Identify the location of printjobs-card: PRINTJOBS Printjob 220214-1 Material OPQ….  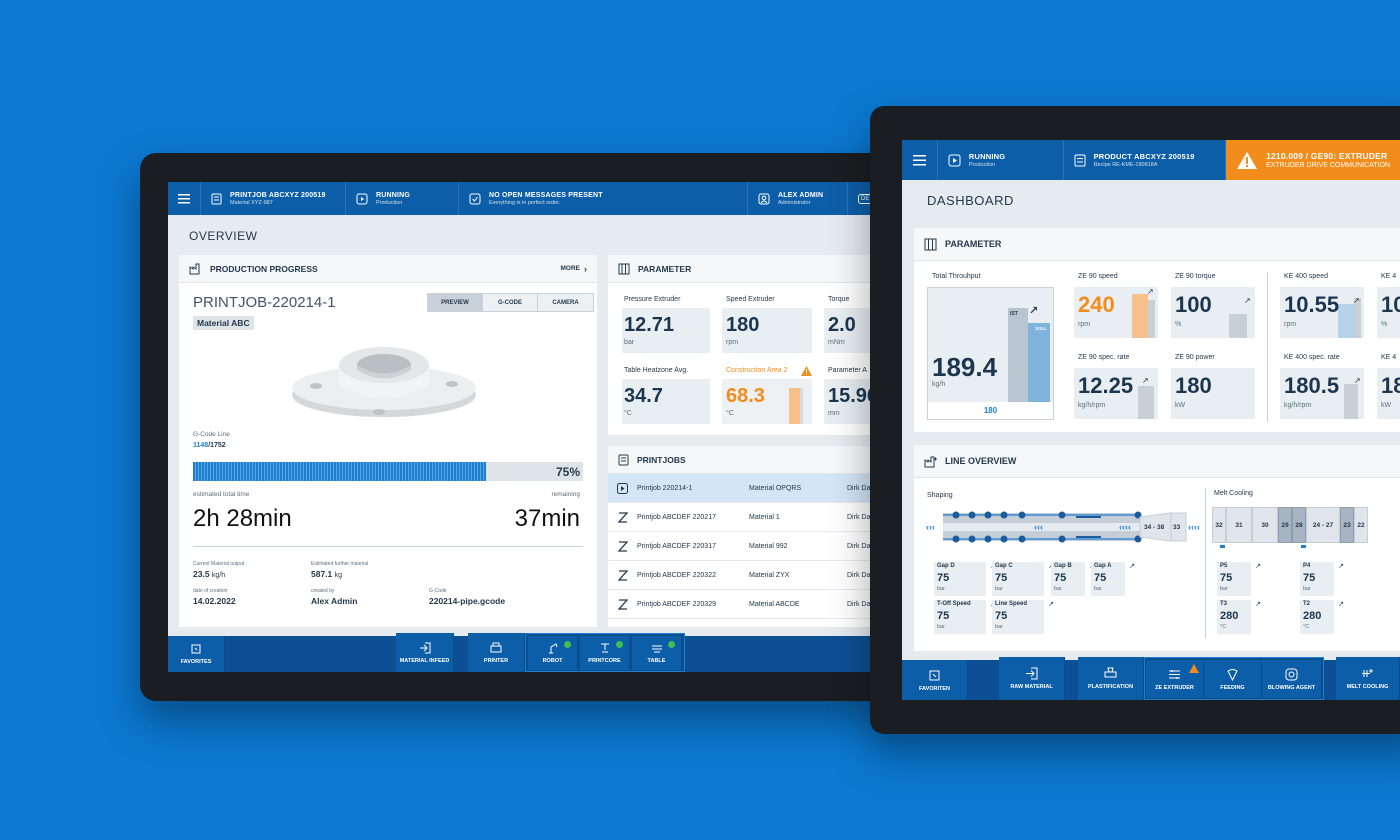
(754, 536).